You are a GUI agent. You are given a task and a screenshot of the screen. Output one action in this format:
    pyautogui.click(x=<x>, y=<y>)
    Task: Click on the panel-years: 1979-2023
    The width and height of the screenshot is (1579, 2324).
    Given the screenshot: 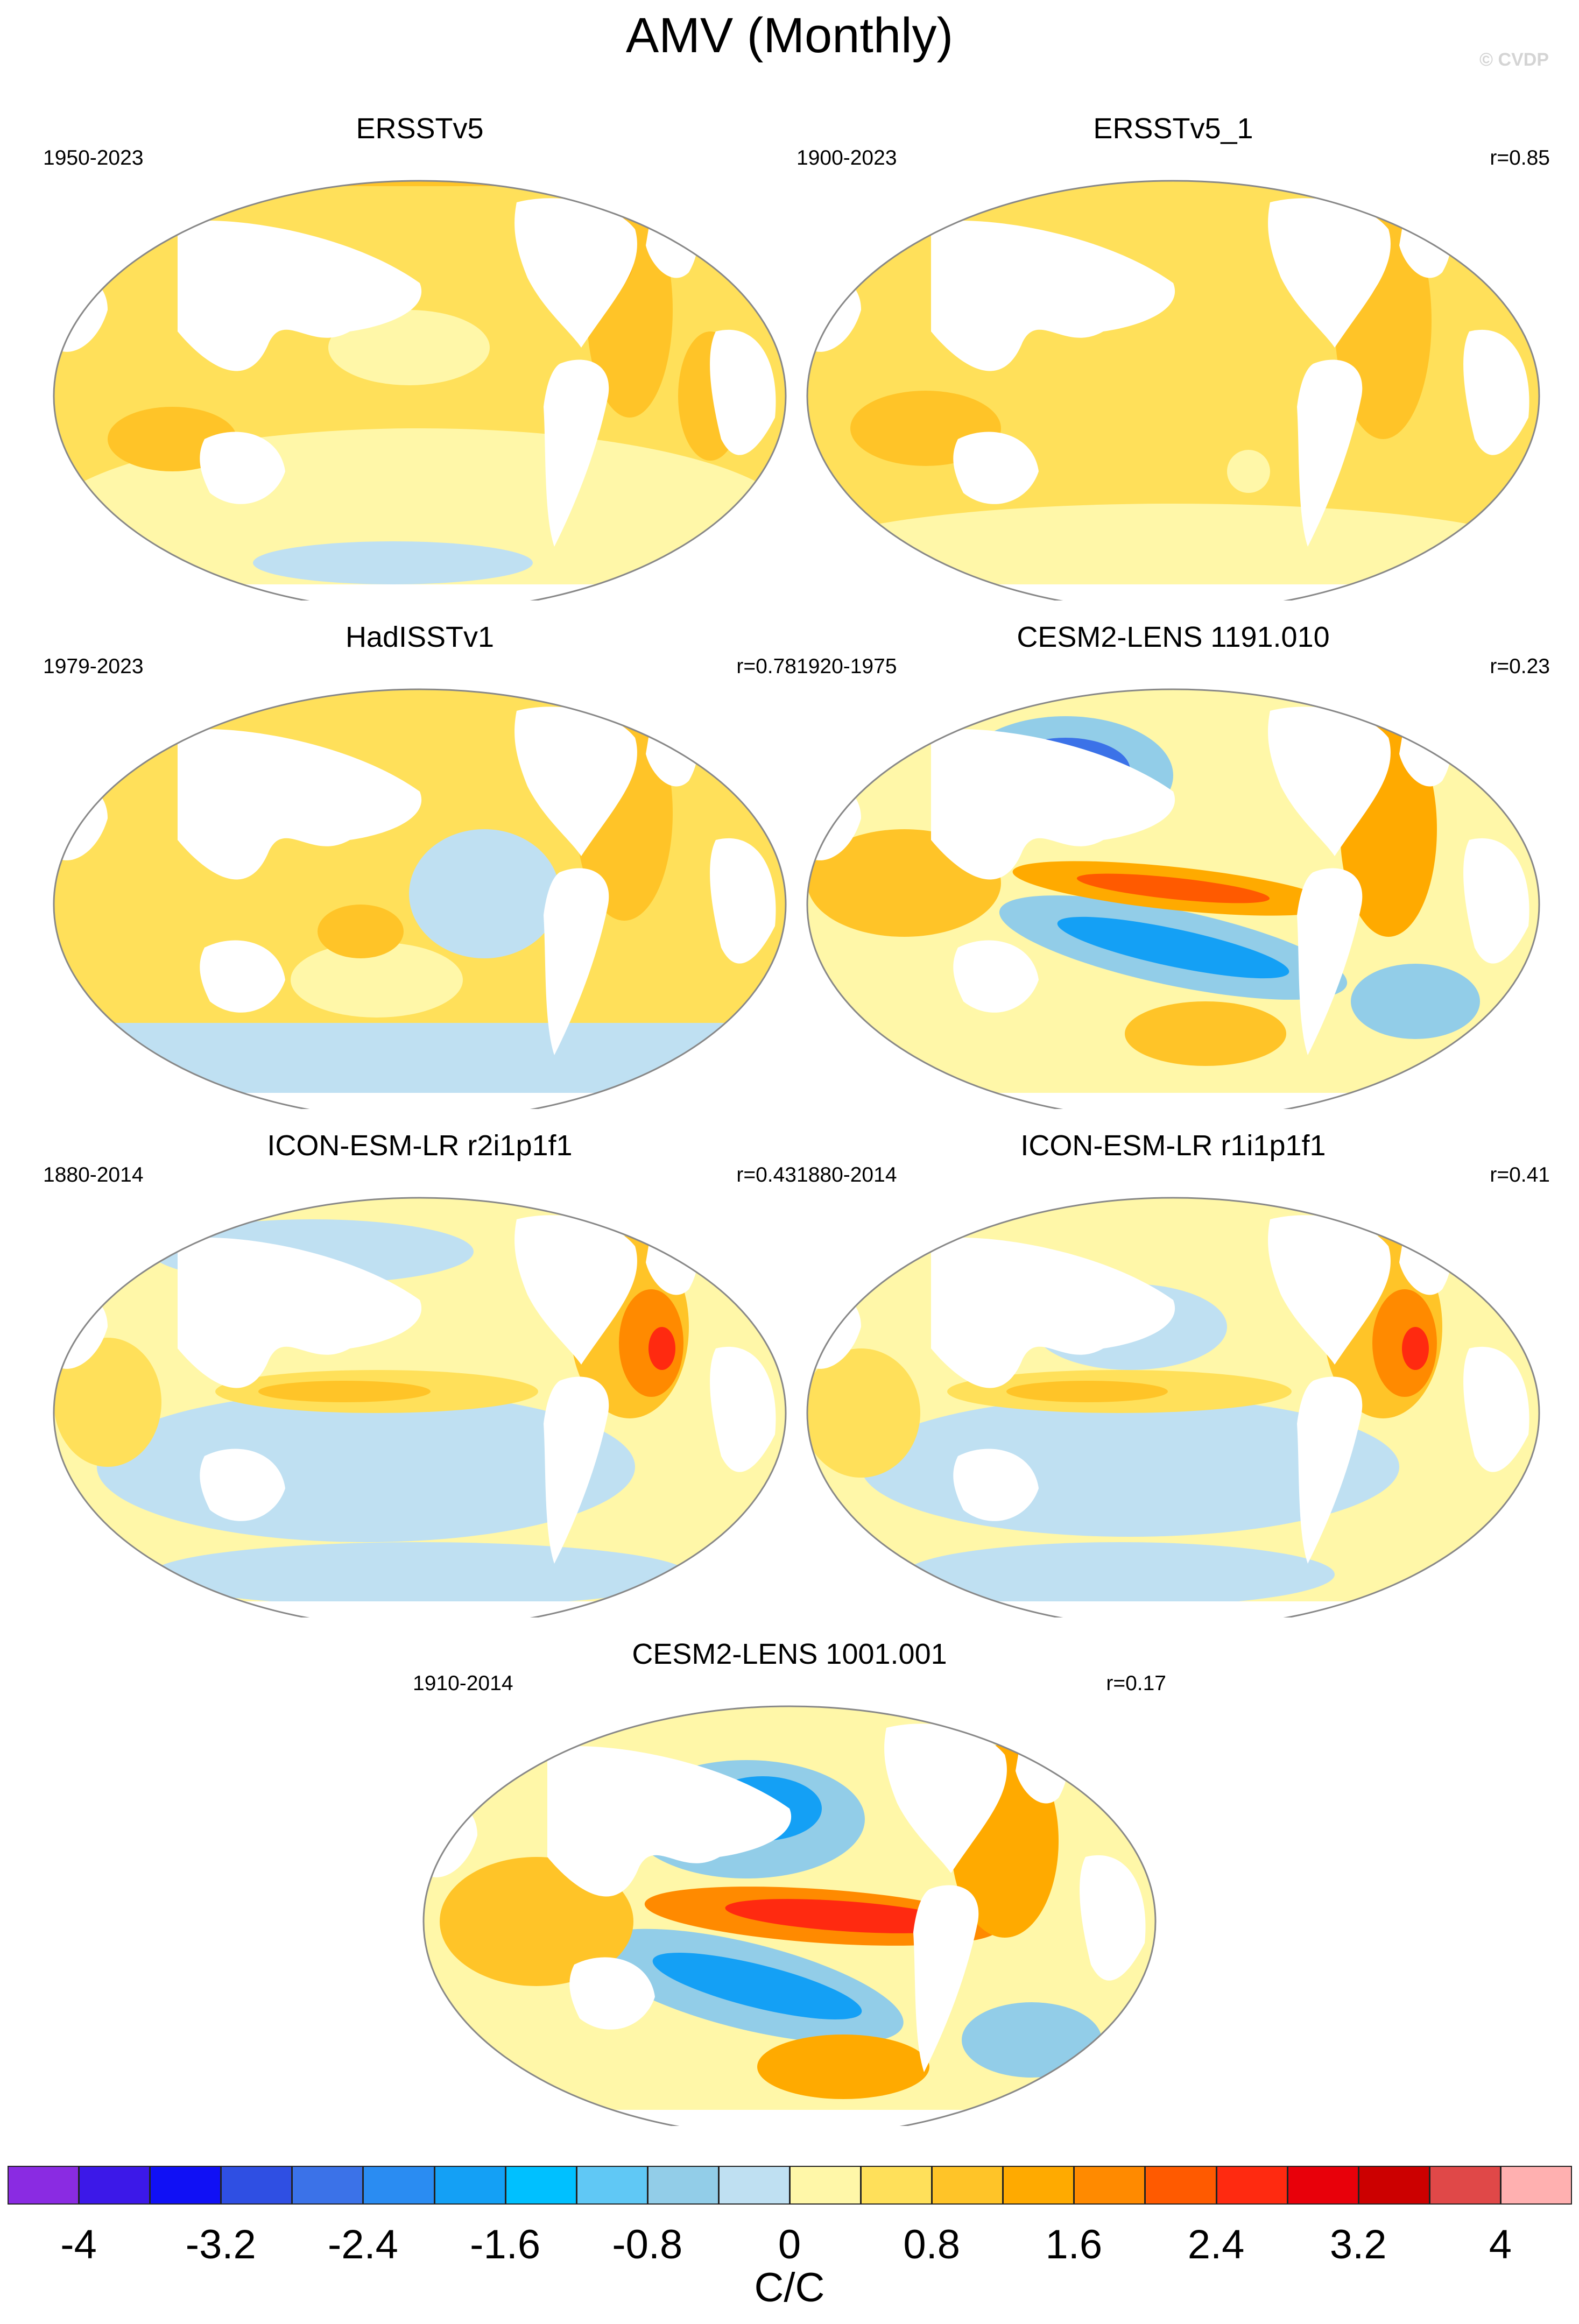 What is the action you would take?
    pyautogui.click(x=93, y=666)
    